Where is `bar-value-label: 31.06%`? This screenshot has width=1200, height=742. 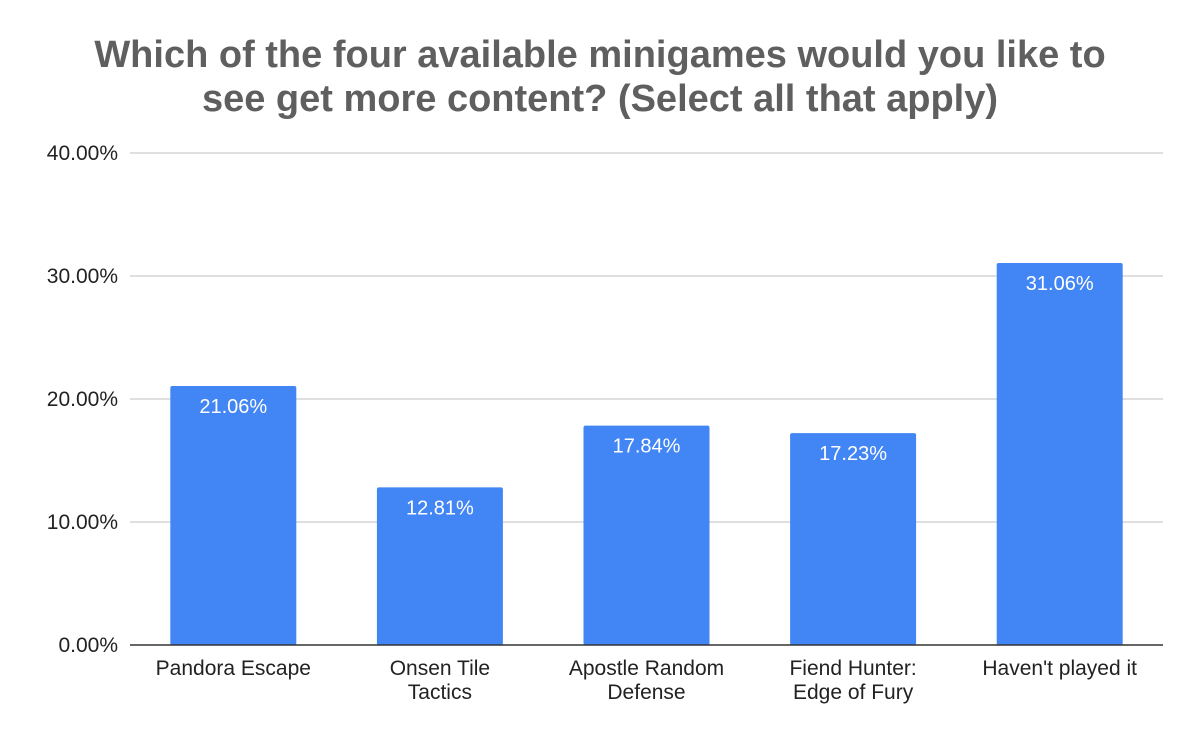 bar-value-label: 31.06% is located at coordinates (1060, 284).